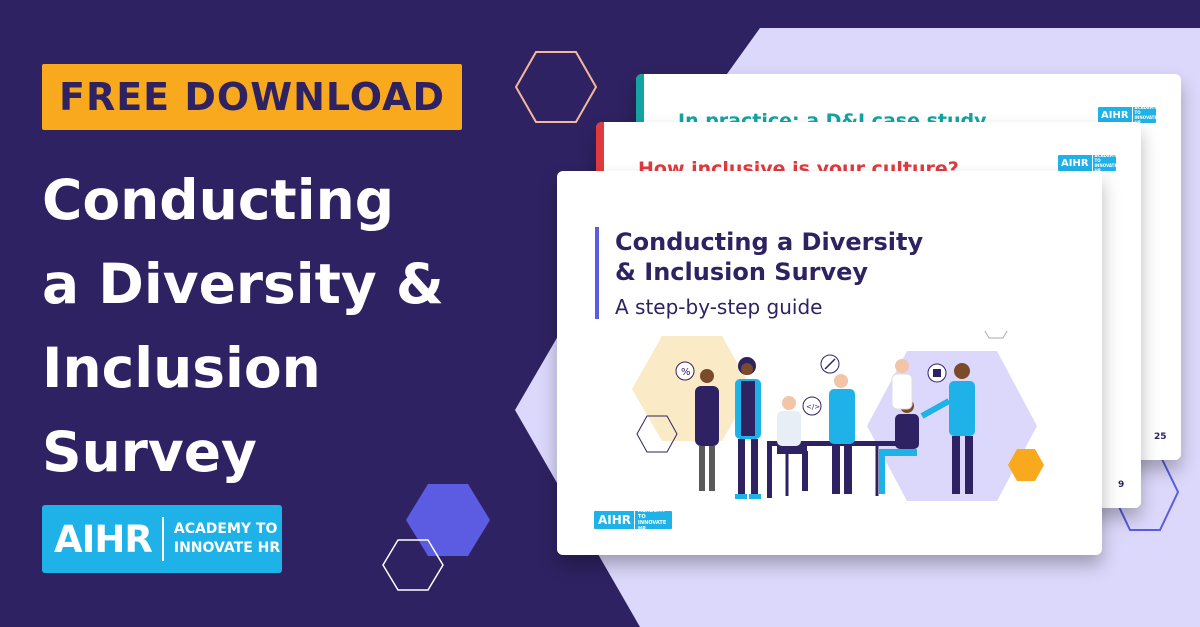 The image size is (1200, 627). What do you see at coordinates (243, 284) in the screenshot?
I see `headline-line: a Diversity &` at bounding box center [243, 284].